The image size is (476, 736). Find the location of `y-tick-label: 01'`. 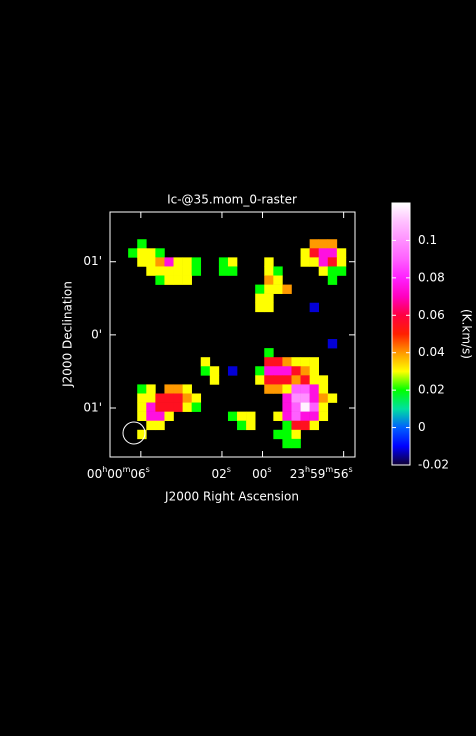

y-tick-label: 01' is located at coordinates (92, 261).